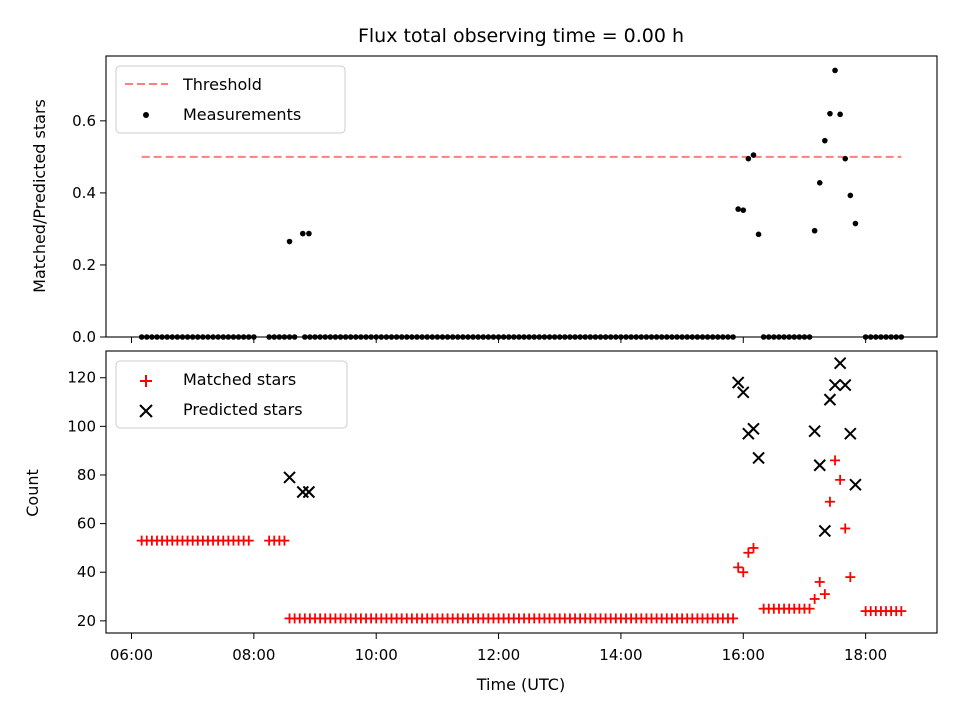 The image size is (960, 720). Describe the element at coordinates (32, 493) in the screenshot. I see `count-y-axis-label: Count` at that location.